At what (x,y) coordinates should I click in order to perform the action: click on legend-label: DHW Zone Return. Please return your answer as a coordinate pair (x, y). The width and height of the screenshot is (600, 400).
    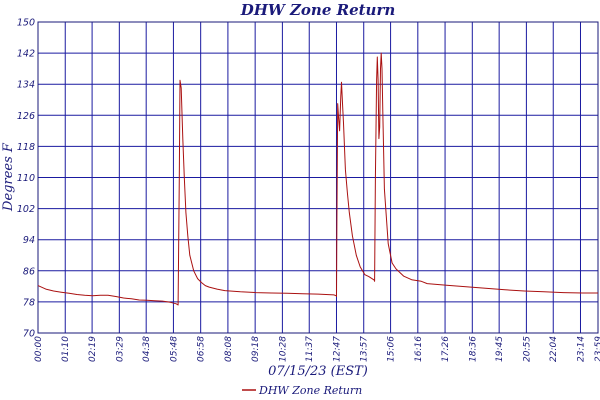
    Looking at the image, I should click on (310, 390).